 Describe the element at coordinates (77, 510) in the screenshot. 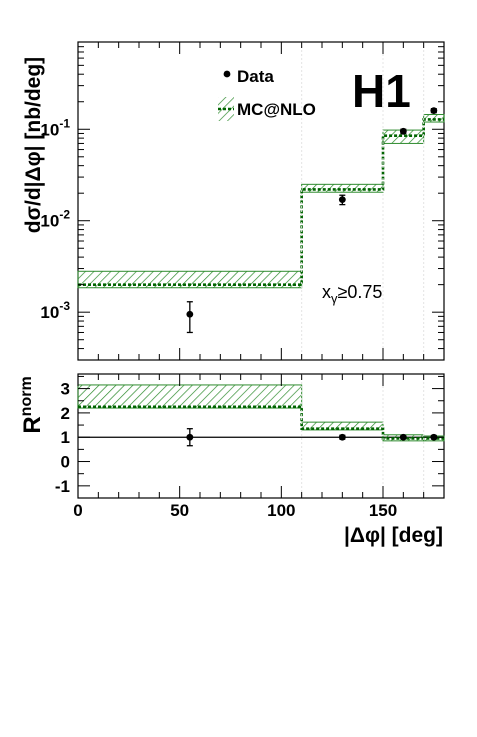

I see `x-tick-label: 0` at that location.